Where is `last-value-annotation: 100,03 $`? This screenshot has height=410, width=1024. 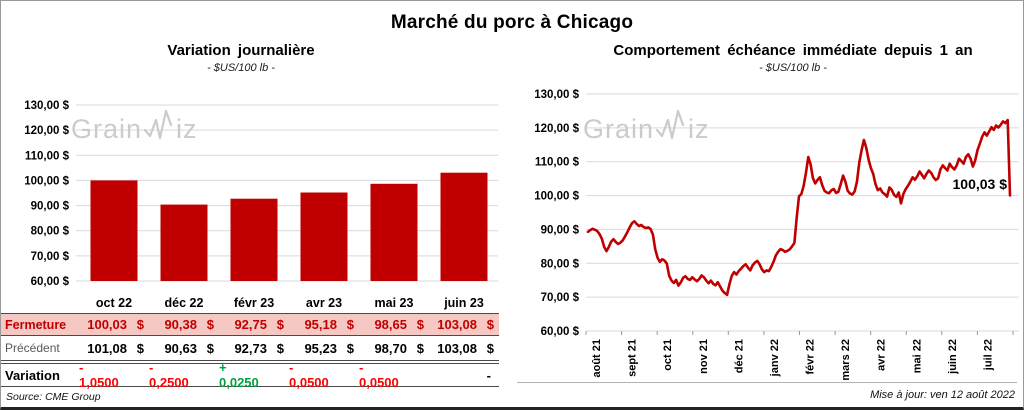
last-value-annotation: 100,03 $ is located at coordinates (980, 184).